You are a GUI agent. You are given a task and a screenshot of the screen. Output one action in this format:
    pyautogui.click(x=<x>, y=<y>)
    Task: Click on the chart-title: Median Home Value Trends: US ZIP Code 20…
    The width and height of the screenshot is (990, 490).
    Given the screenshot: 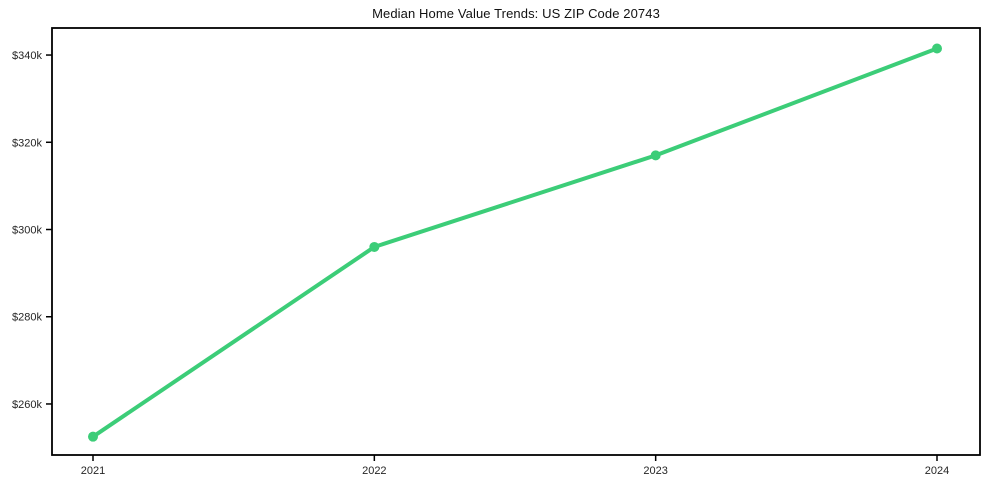 What is the action you would take?
    pyautogui.click(x=516, y=13)
    